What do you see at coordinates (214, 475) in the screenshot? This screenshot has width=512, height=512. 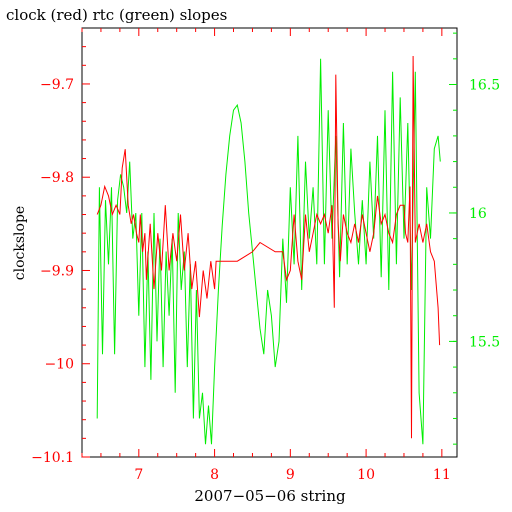 I see `x-tick-label: 8` at bounding box center [214, 475].